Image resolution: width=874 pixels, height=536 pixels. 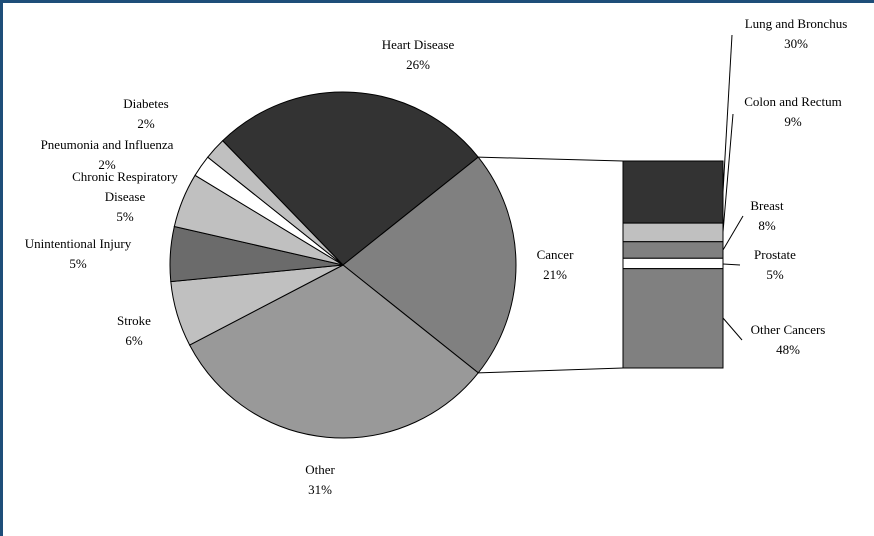 I want to click on bar-label-lung-and-bronchus: Lung and Bronchus 30%, so click(x=796, y=33).